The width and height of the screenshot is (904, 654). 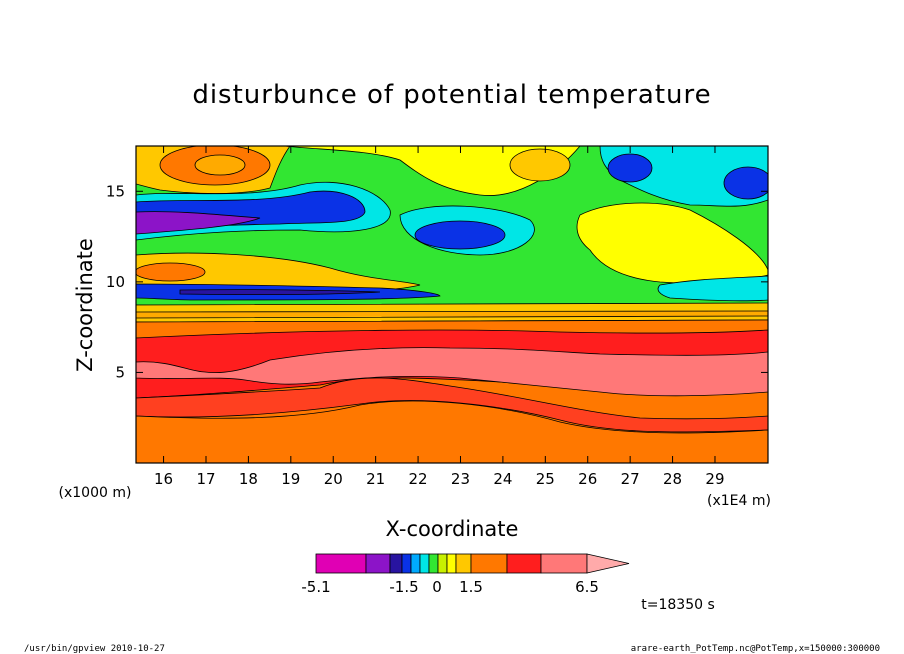 I want to click on y-unit-label: (x1000 m), so click(x=95, y=493).